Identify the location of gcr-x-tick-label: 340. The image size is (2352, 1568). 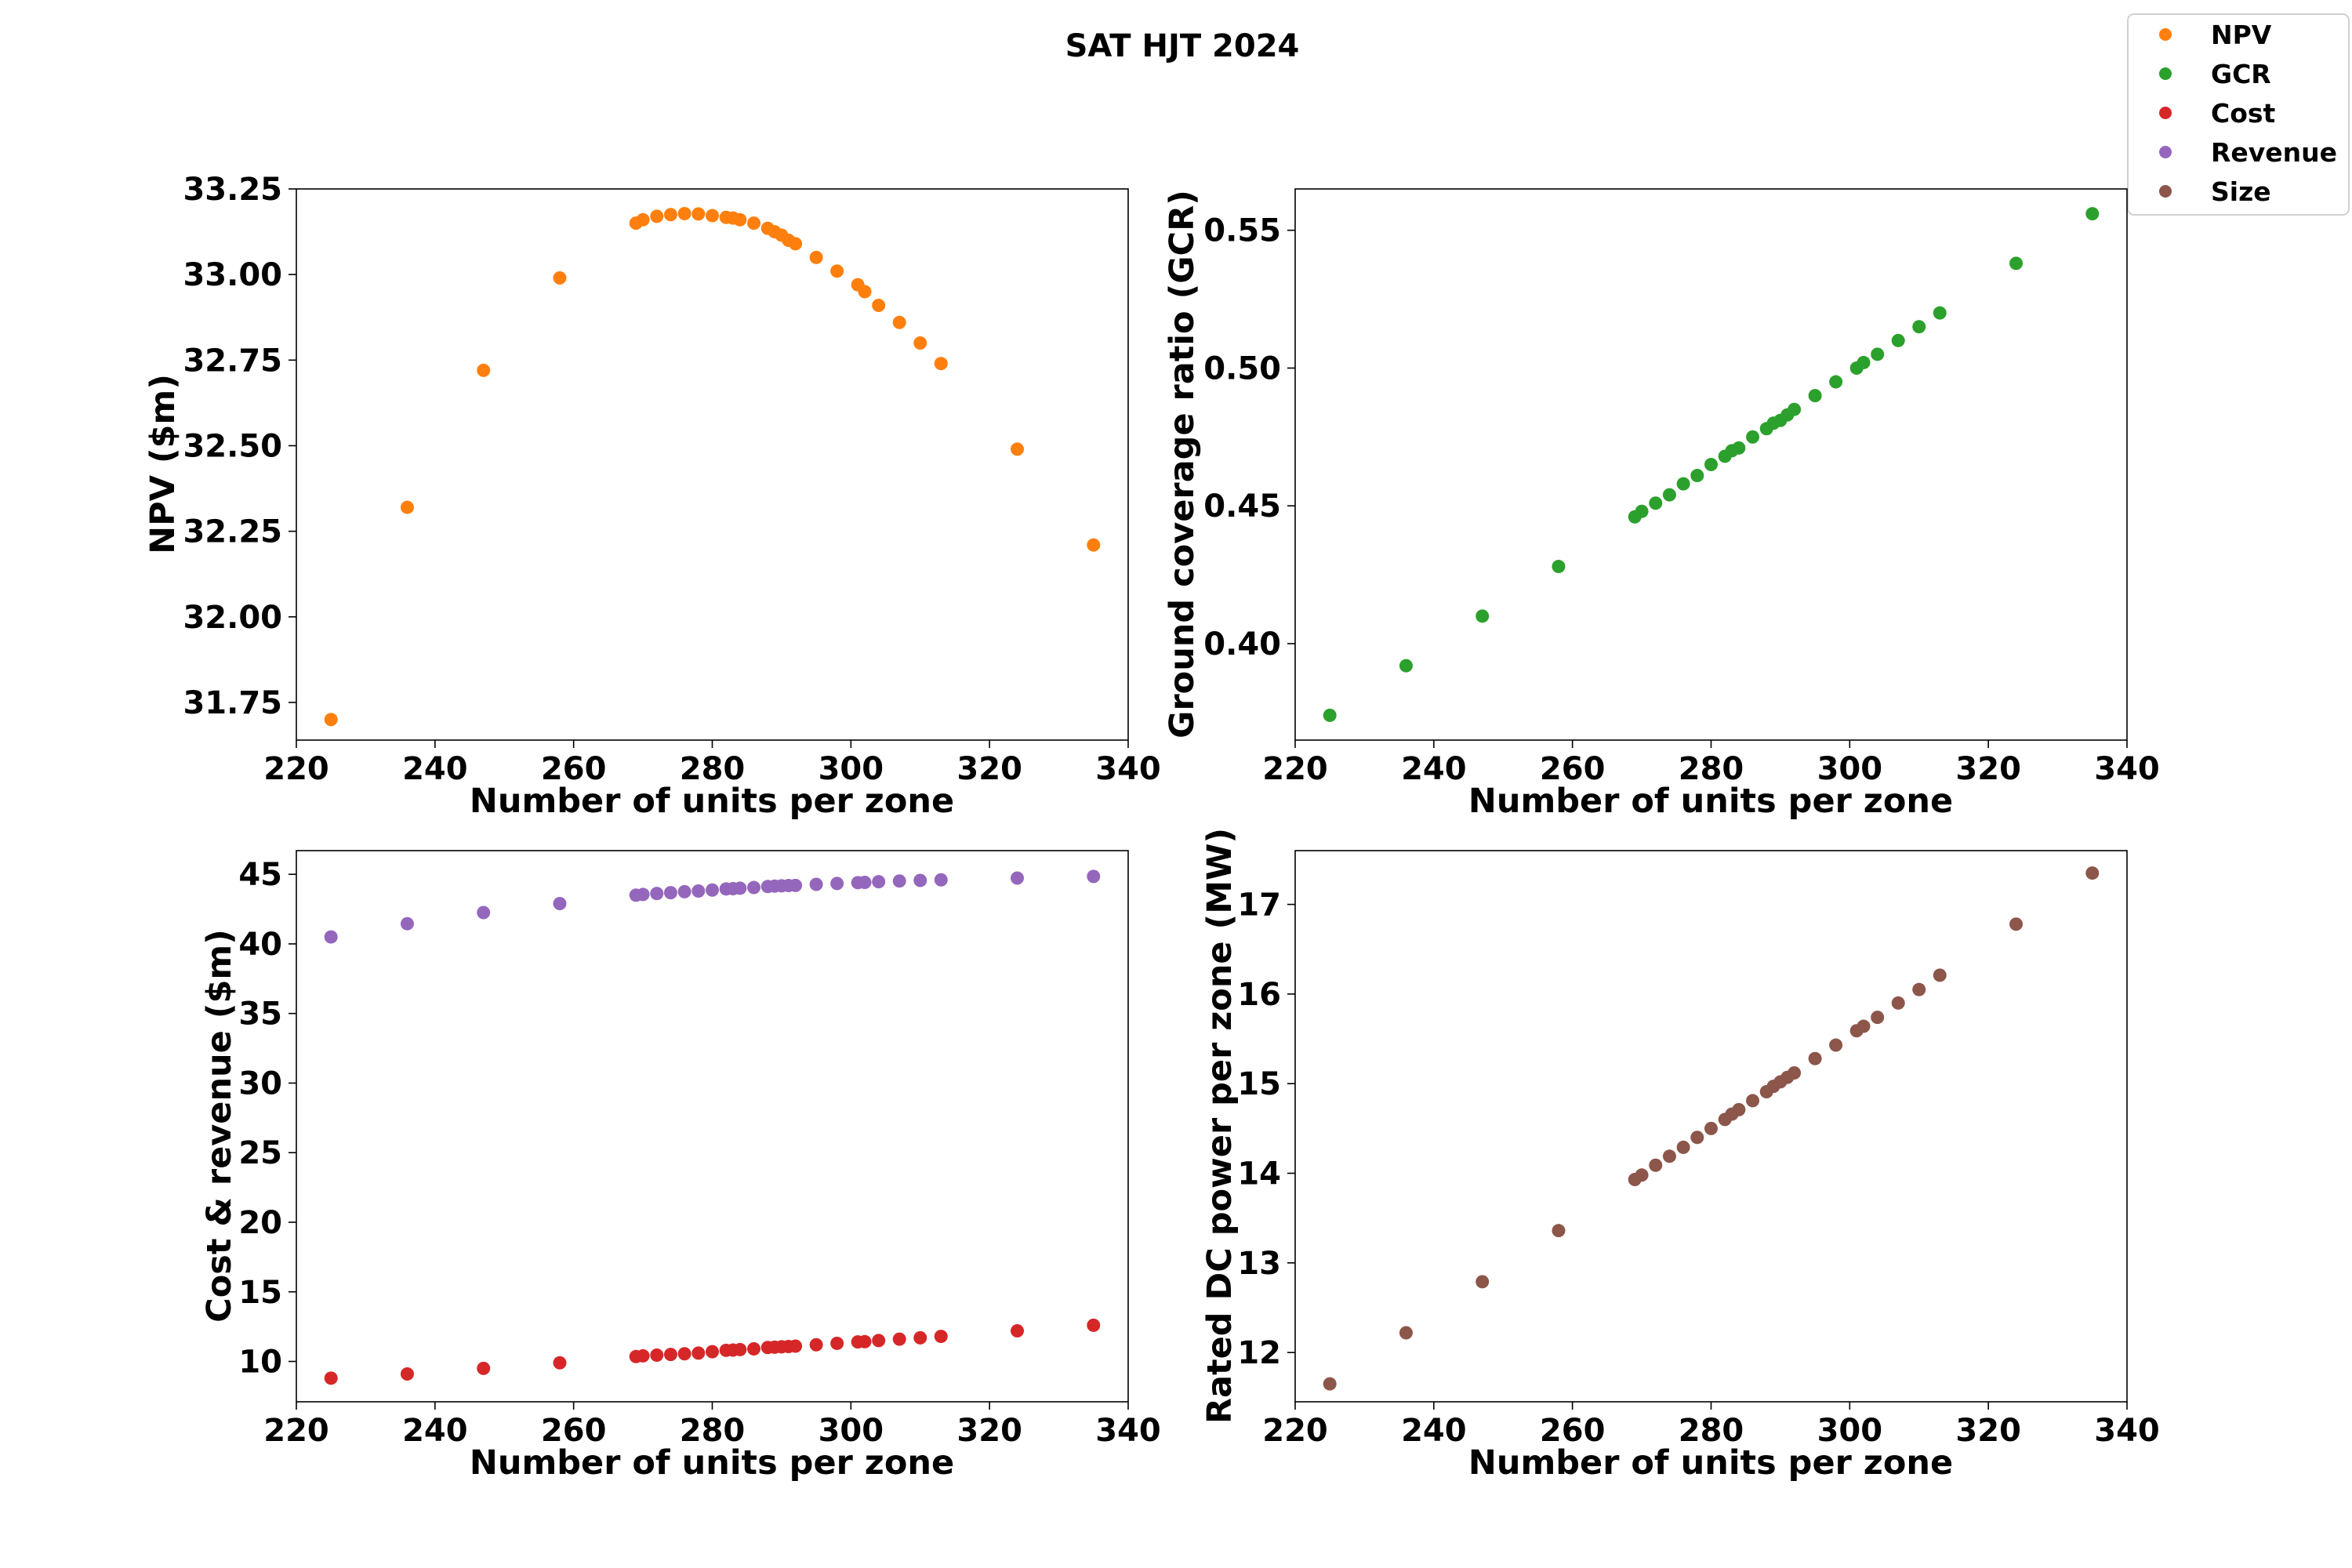
(2127, 769).